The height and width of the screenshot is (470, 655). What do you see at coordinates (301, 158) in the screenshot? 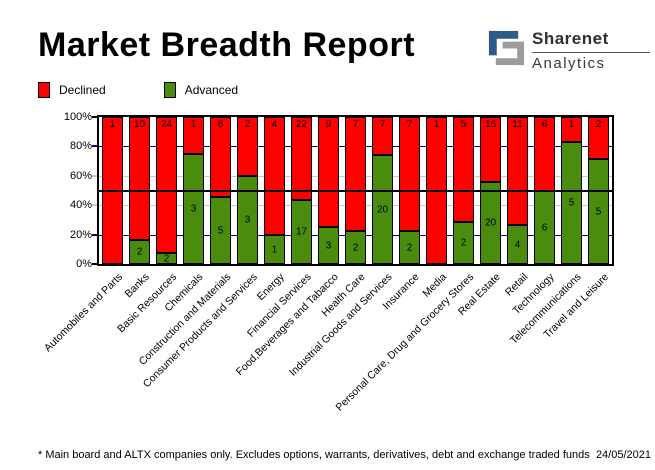
I see `declined-segment: 22` at bounding box center [301, 158].